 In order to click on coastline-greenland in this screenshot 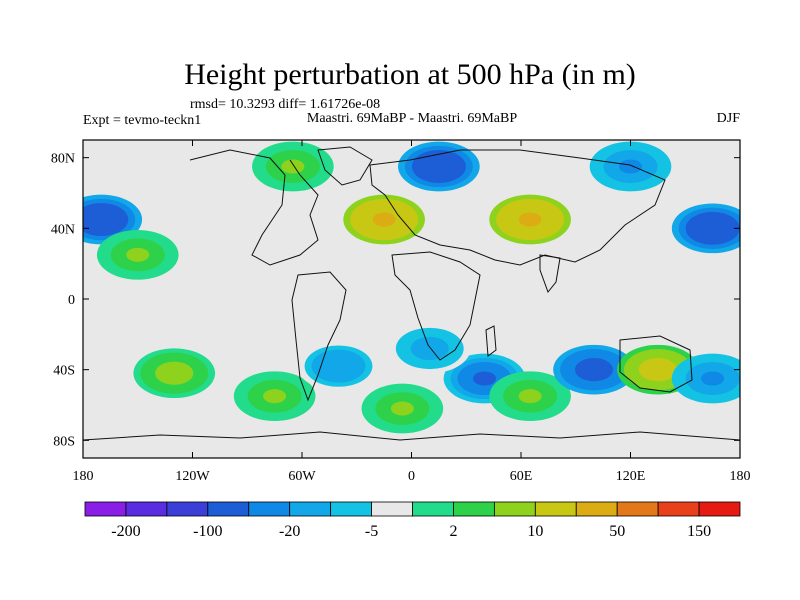, I will do `click(345, 166)`.